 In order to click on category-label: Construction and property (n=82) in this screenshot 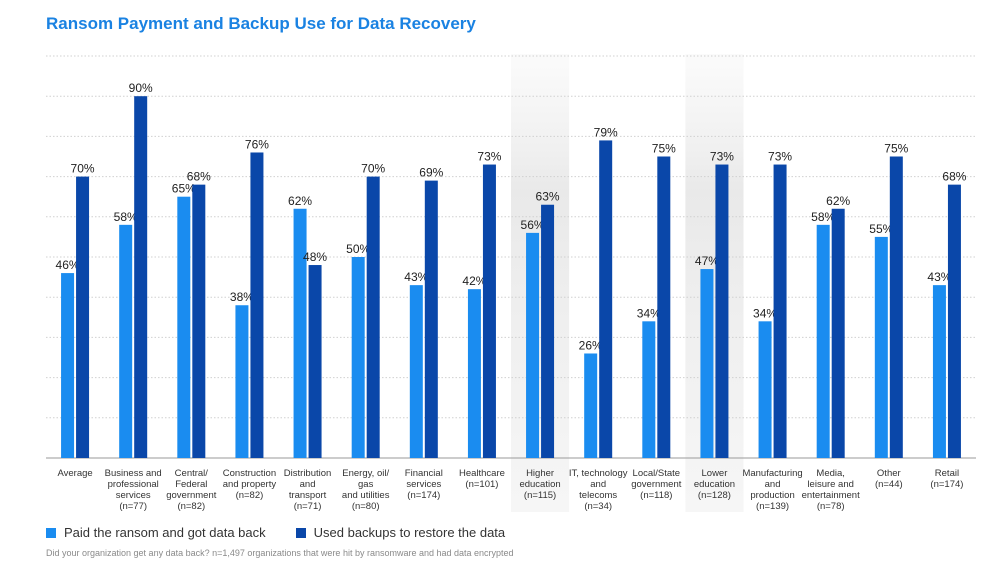, I will do `click(250, 484)`.